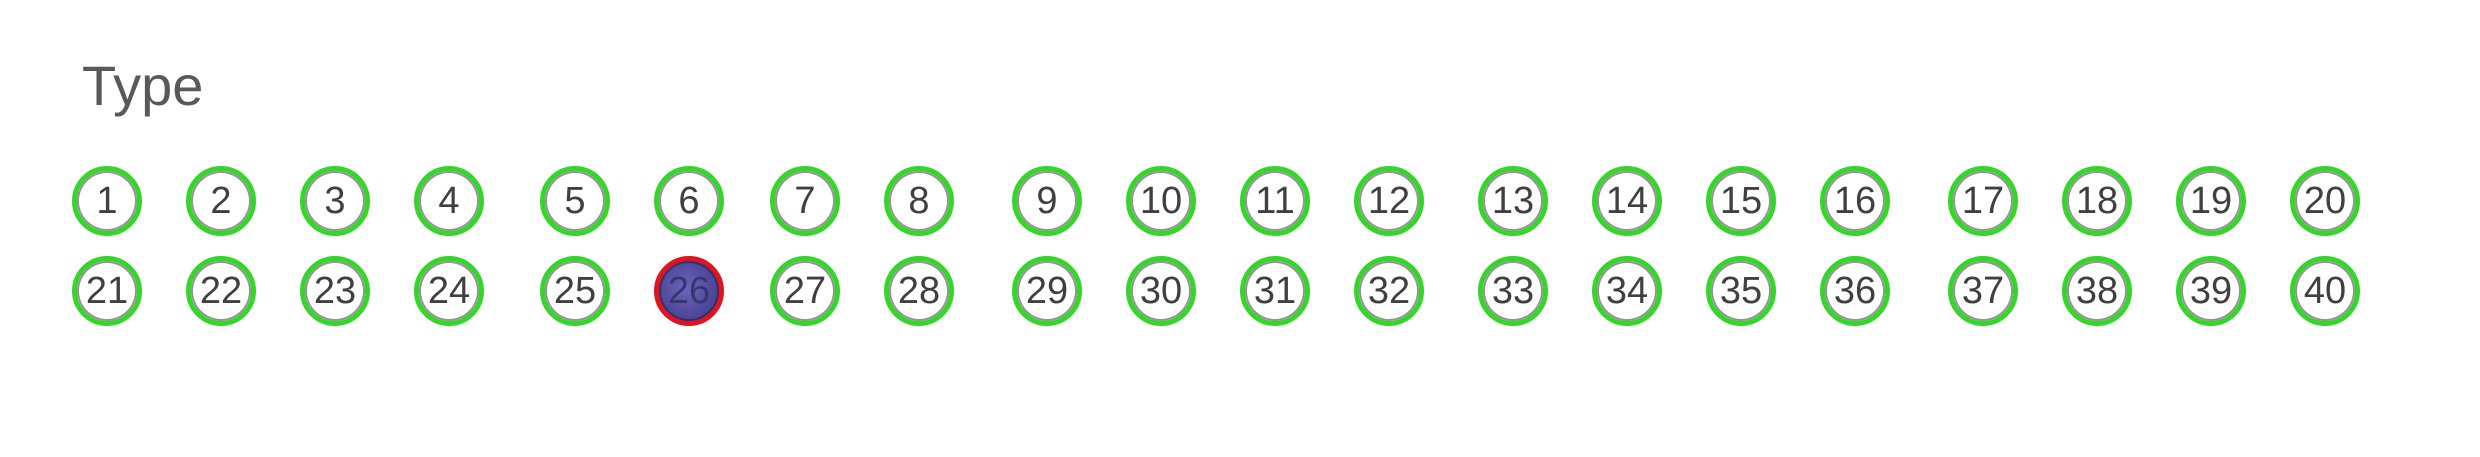  I want to click on bubble-30: 30, so click(1161, 291).